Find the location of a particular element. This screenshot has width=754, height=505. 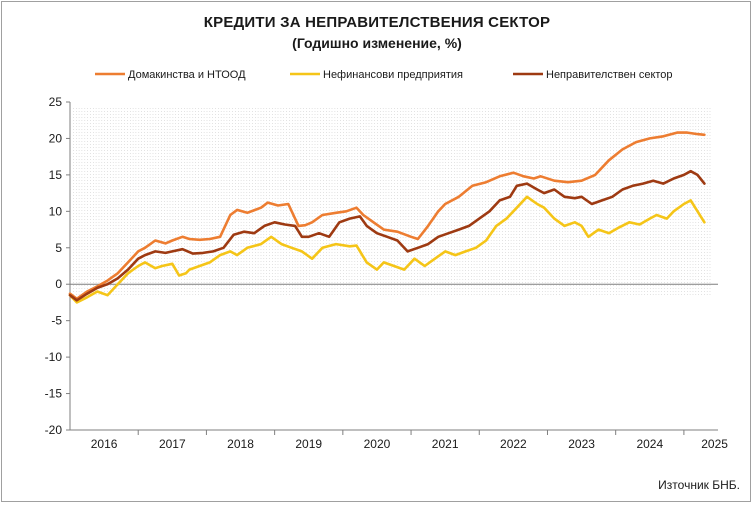

y-axis-tick-labels: 25 20 15 10 5 0 -5 -10 -15 -20 is located at coordinates (54, 266).